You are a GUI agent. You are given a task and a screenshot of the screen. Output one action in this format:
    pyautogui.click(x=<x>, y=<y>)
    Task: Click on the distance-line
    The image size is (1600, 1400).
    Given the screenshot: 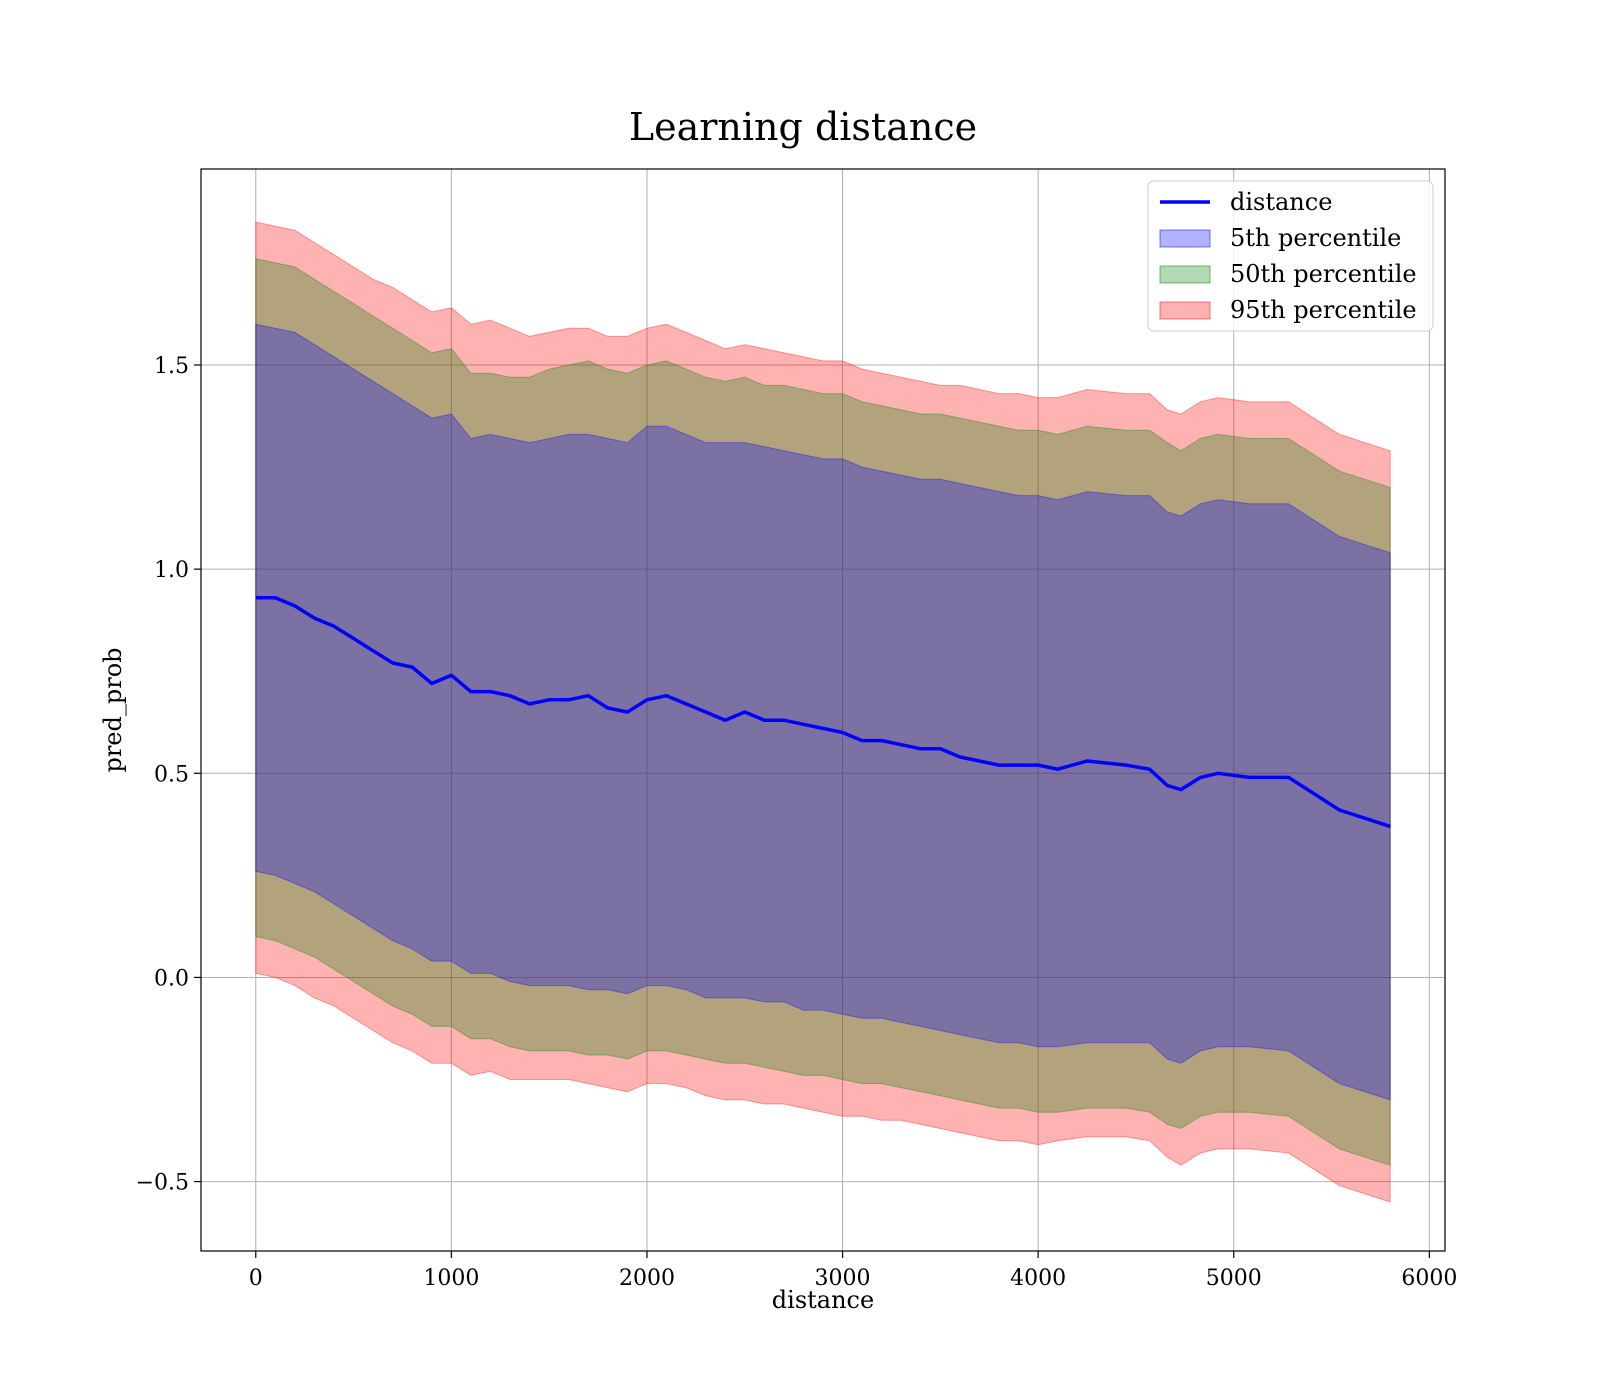 What is the action you would take?
    pyautogui.click(x=823, y=712)
    